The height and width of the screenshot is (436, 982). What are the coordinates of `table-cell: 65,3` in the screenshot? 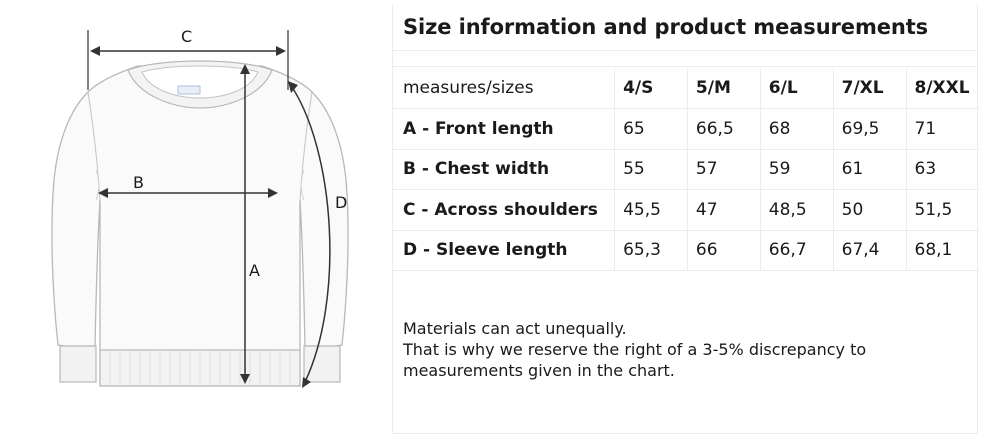 It's located at (651, 250).